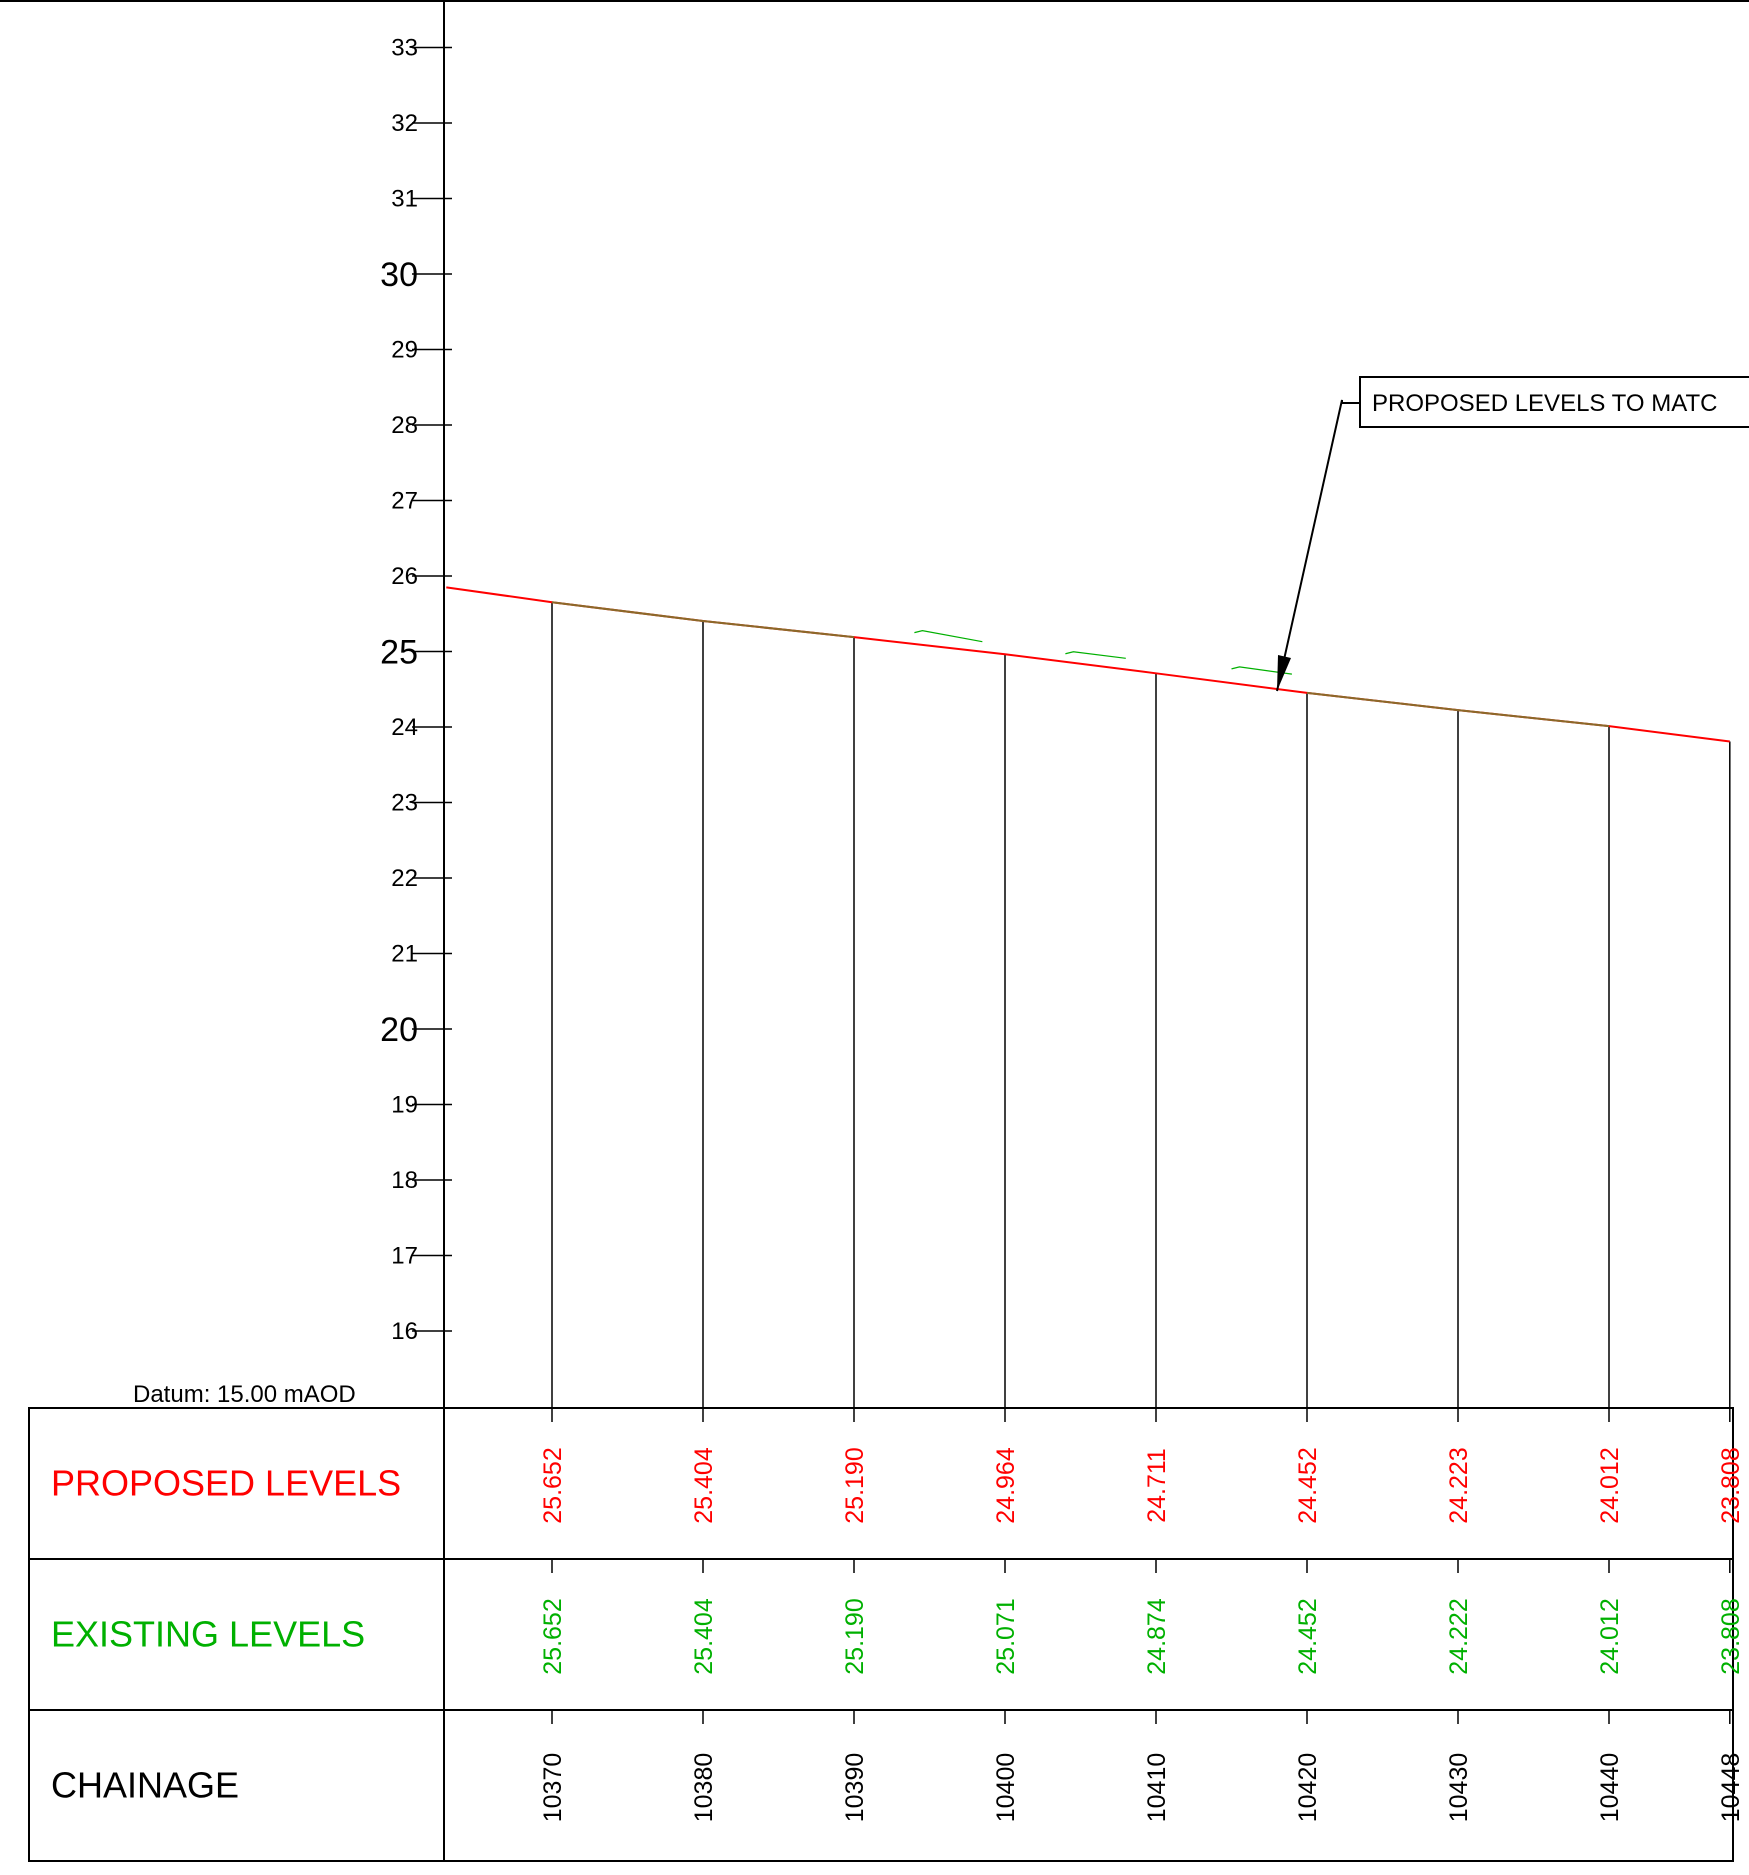 This screenshot has height=1875, width=1749. Describe the element at coordinates (404, 199) in the screenshot. I see `y-tick-label: 31` at that location.